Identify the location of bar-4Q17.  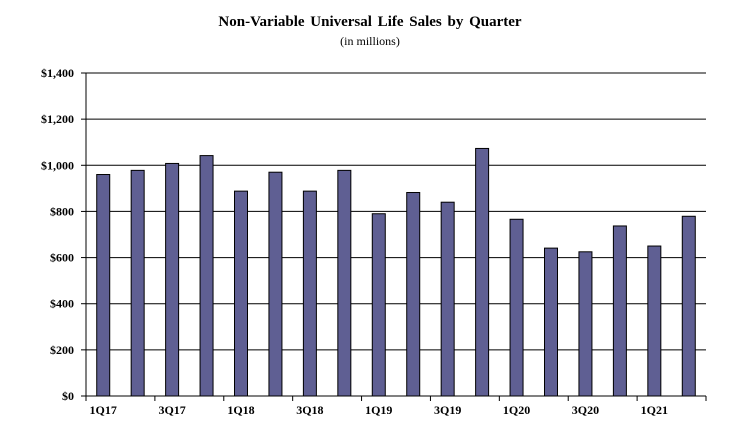
(206, 276).